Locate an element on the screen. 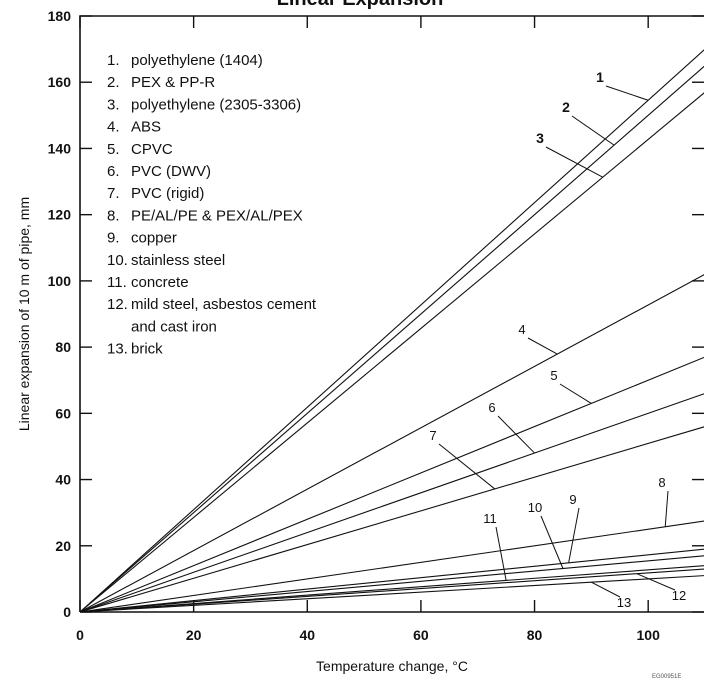 The width and height of the screenshot is (704, 684). legend-number: 11. is located at coordinates (117, 282).